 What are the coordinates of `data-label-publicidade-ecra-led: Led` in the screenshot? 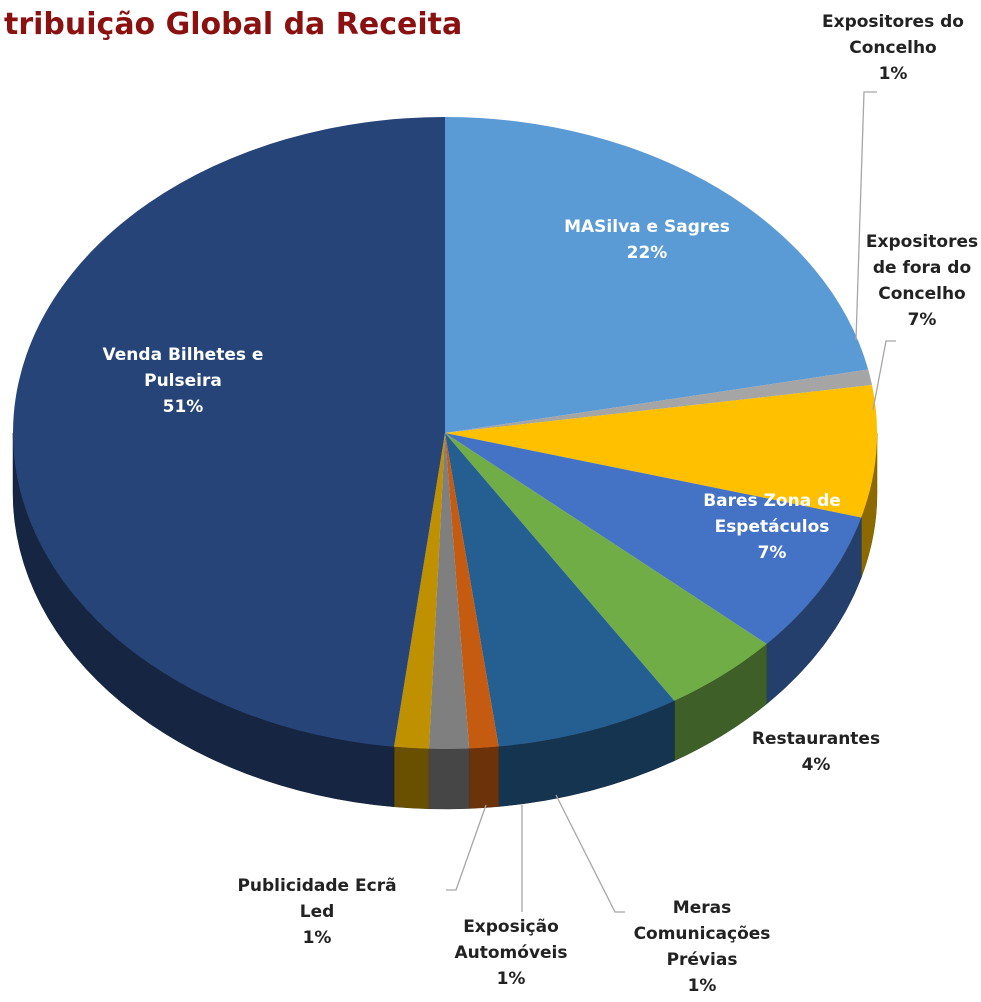 It's located at (317, 912).